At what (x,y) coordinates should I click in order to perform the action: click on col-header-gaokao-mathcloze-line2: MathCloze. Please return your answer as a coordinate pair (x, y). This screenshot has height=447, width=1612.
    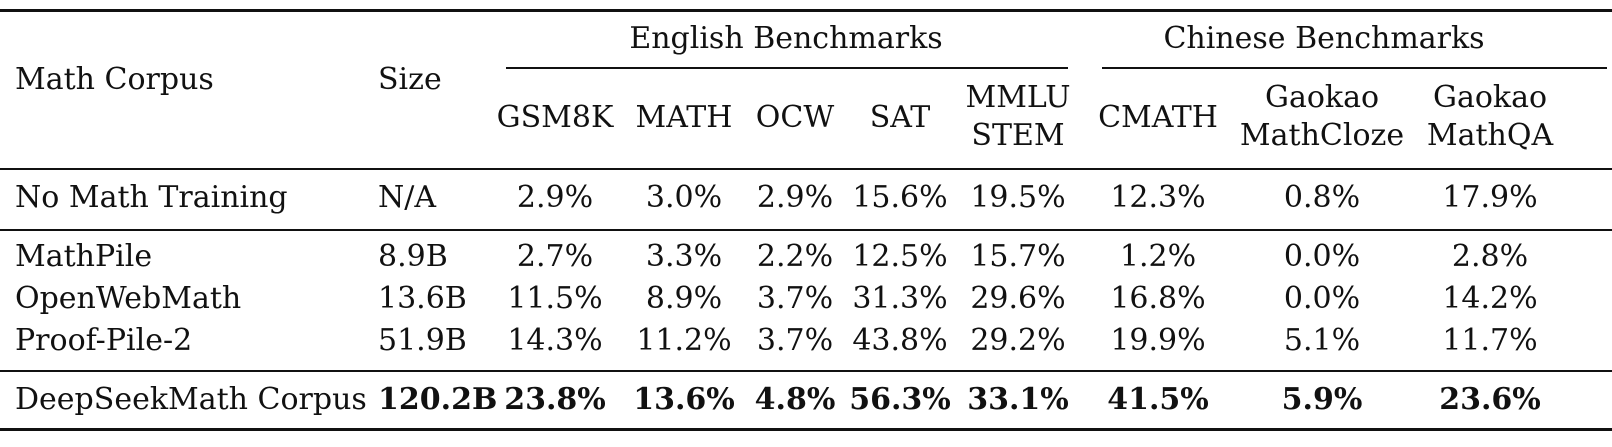
    Looking at the image, I should click on (1322, 135).